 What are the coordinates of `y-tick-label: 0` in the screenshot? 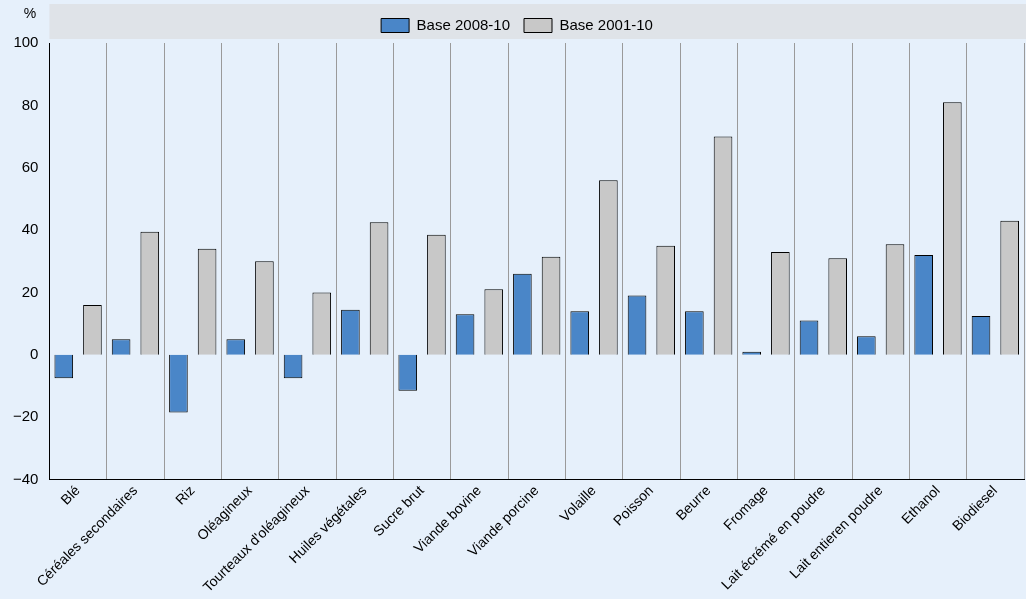 It's located at (34, 354).